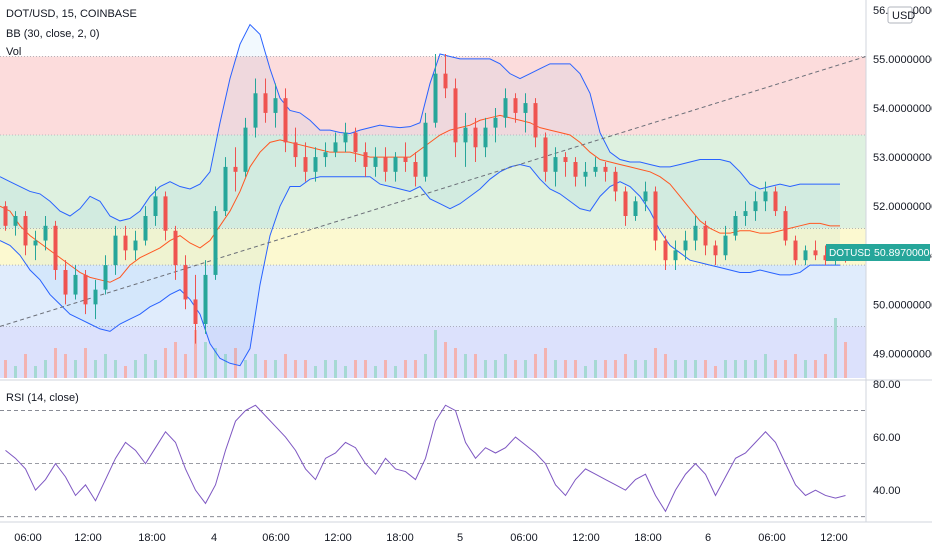 The image size is (932, 550). I want to click on symbol-title: DOT/USD, 15, COINBASE, so click(71, 14).